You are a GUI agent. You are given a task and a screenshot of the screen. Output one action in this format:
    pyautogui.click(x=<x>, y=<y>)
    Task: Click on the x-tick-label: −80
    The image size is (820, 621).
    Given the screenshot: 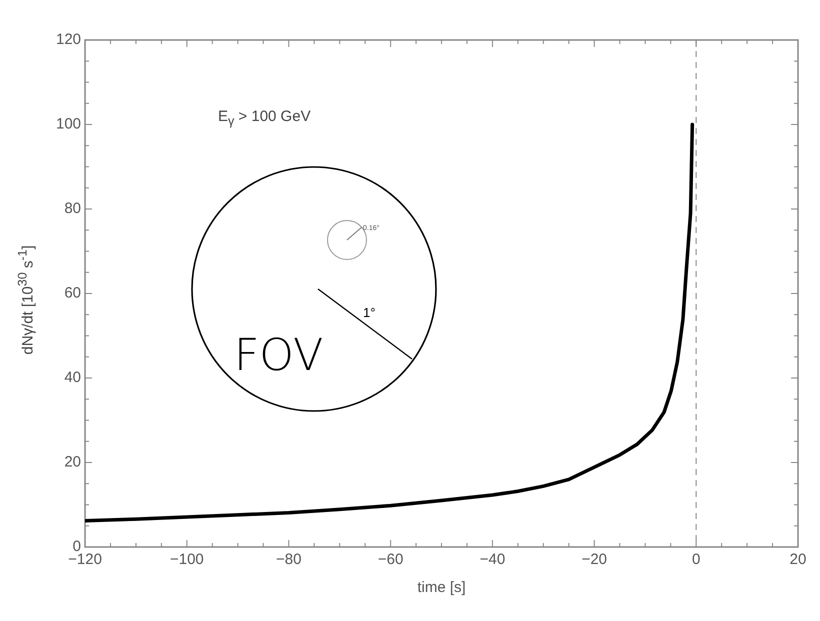 What is the action you would take?
    pyautogui.click(x=289, y=559)
    